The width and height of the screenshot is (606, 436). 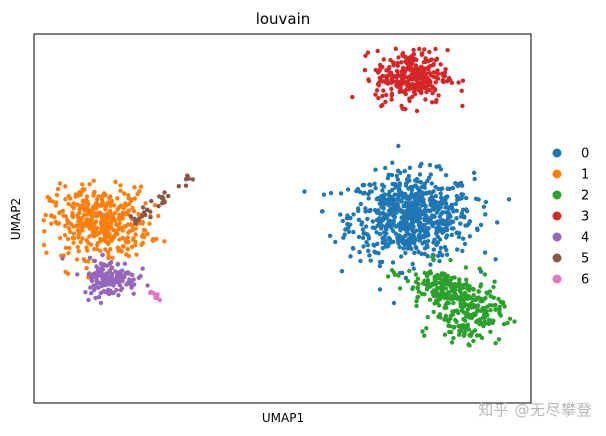 I want to click on chart-title: louvain, so click(x=283, y=19).